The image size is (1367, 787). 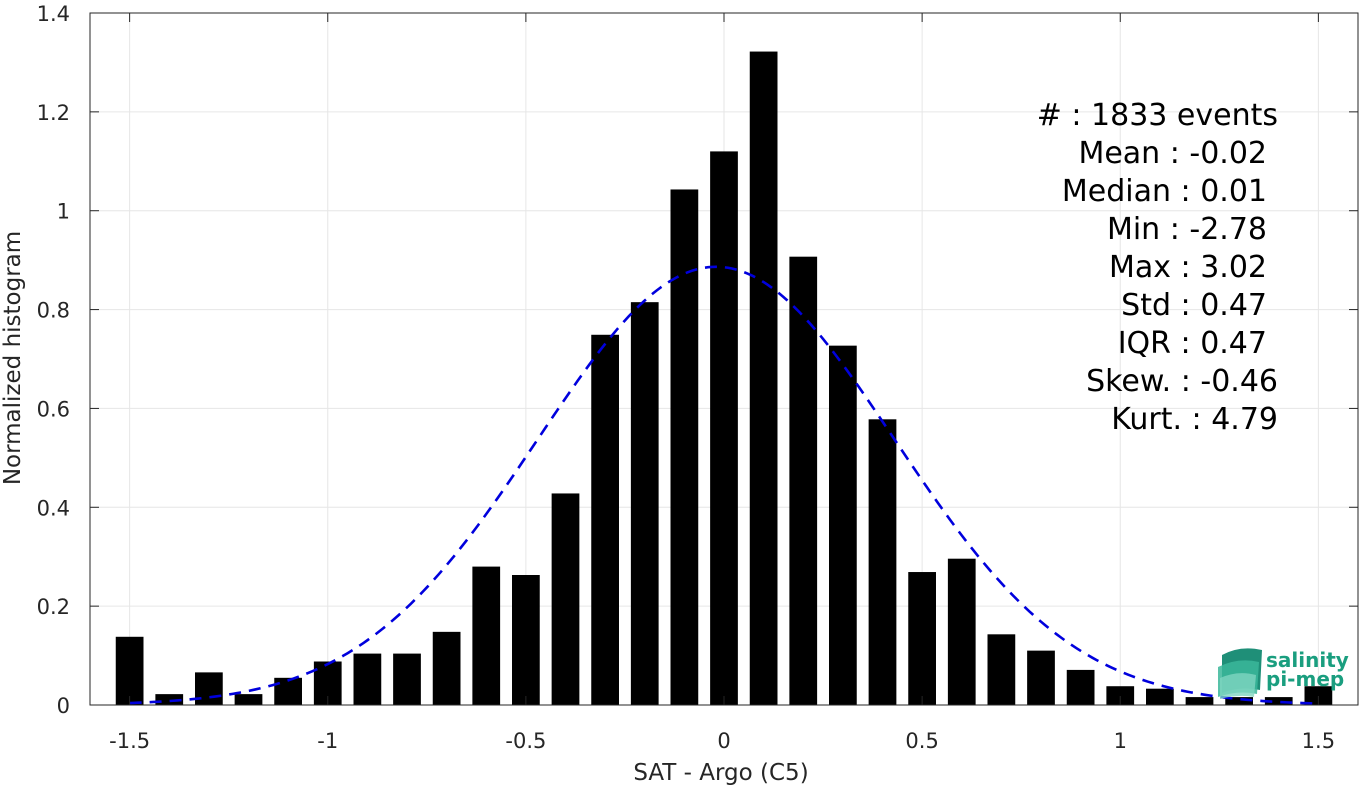 What do you see at coordinates (1188, 267) in the screenshot?
I see `stat-max: Max : 3.02` at bounding box center [1188, 267].